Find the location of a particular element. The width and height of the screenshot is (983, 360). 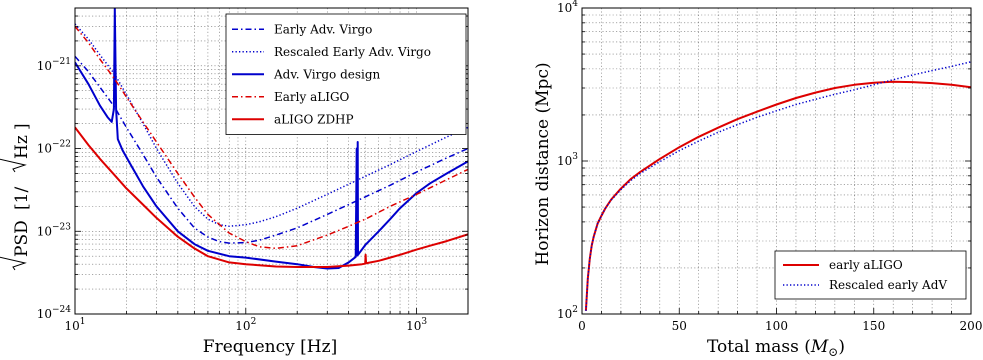

y-tick-label: 10⁻²³ is located at coordinates (54, 230).